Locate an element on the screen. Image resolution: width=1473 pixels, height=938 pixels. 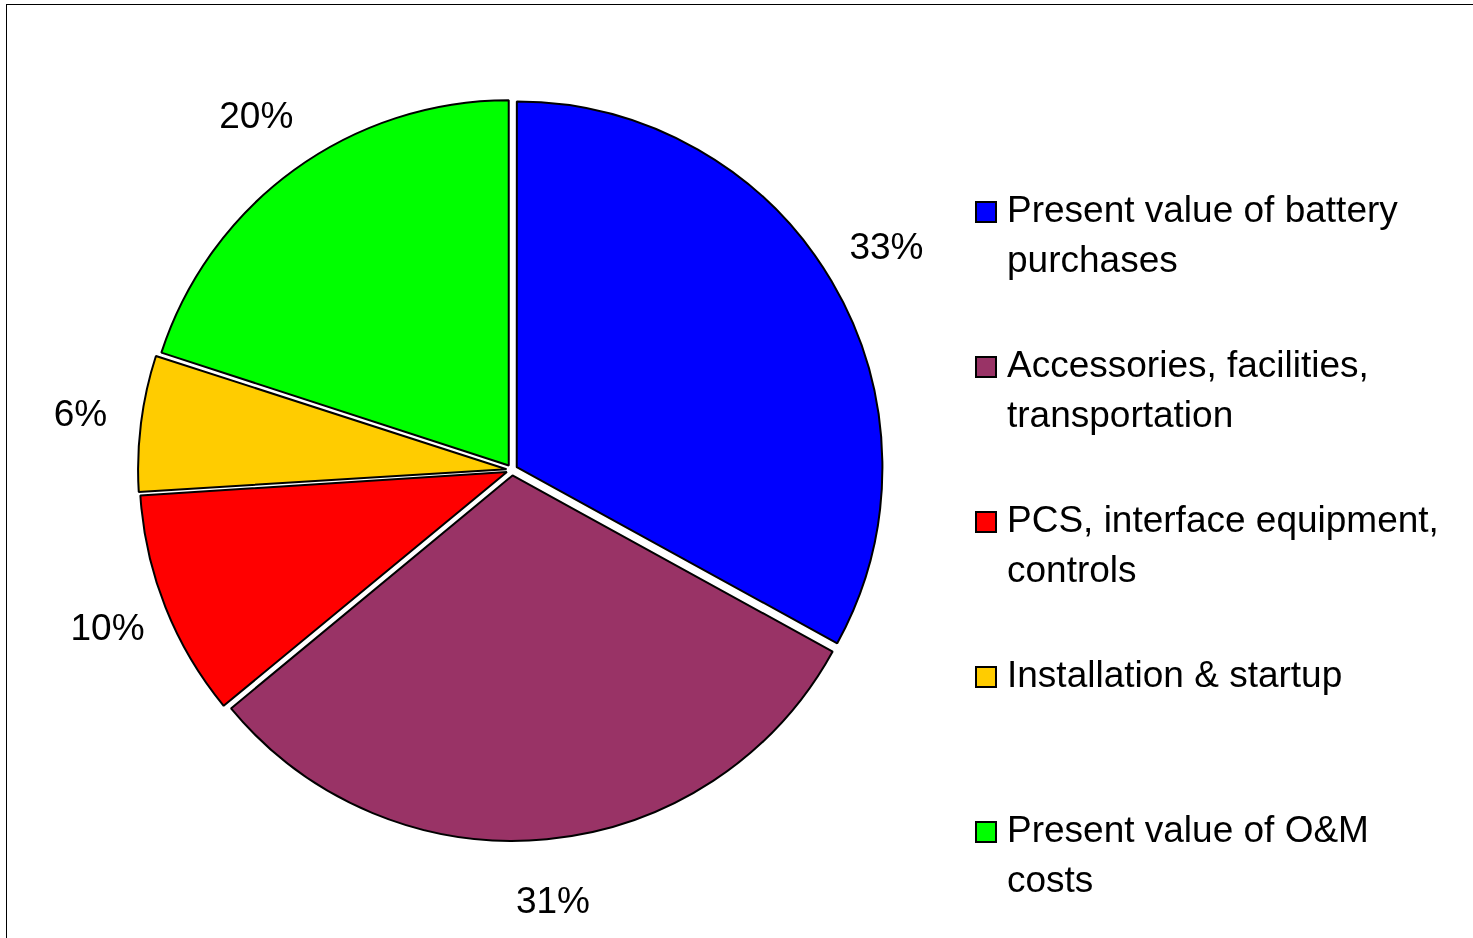
legend-label: Accessories, facilities, transportation is located at coordinates (1188, 390).